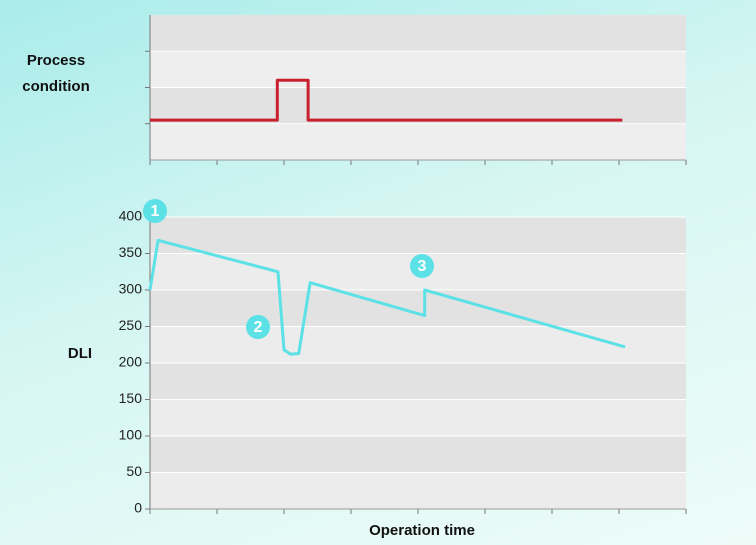  I want to click on y-tick-label: 100, so click(131, 435).